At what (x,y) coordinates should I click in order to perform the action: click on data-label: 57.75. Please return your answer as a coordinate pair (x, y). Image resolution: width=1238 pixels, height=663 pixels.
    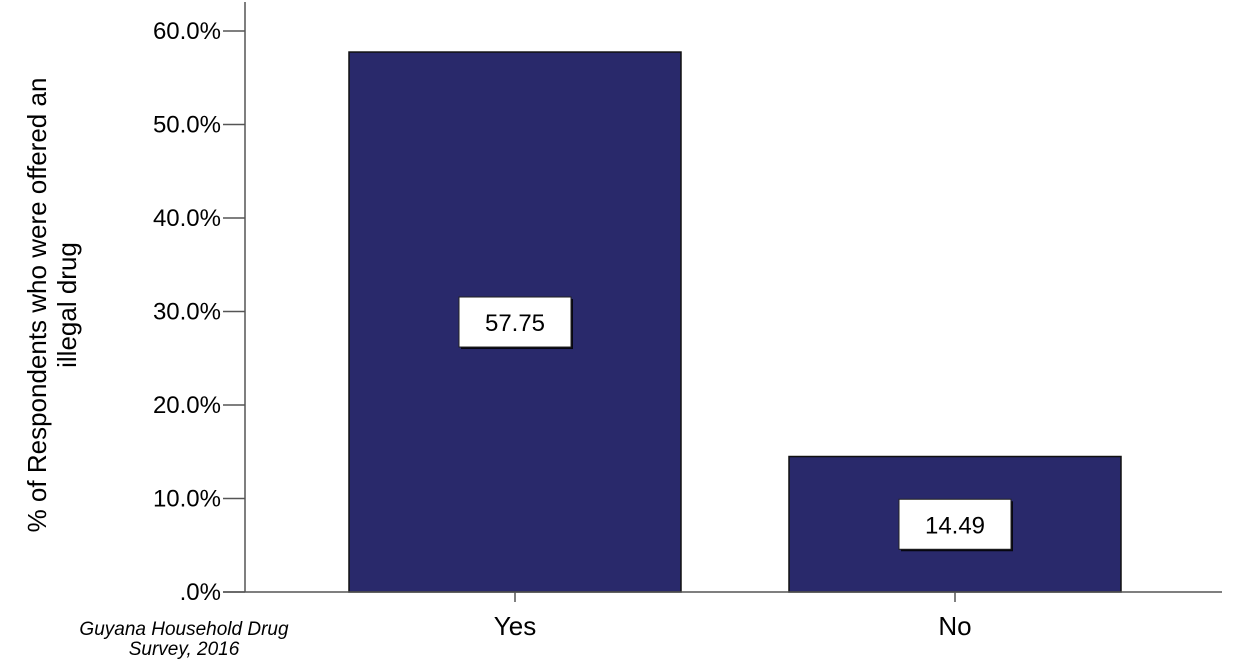
    Looking at the image, I should click on (515, 323).